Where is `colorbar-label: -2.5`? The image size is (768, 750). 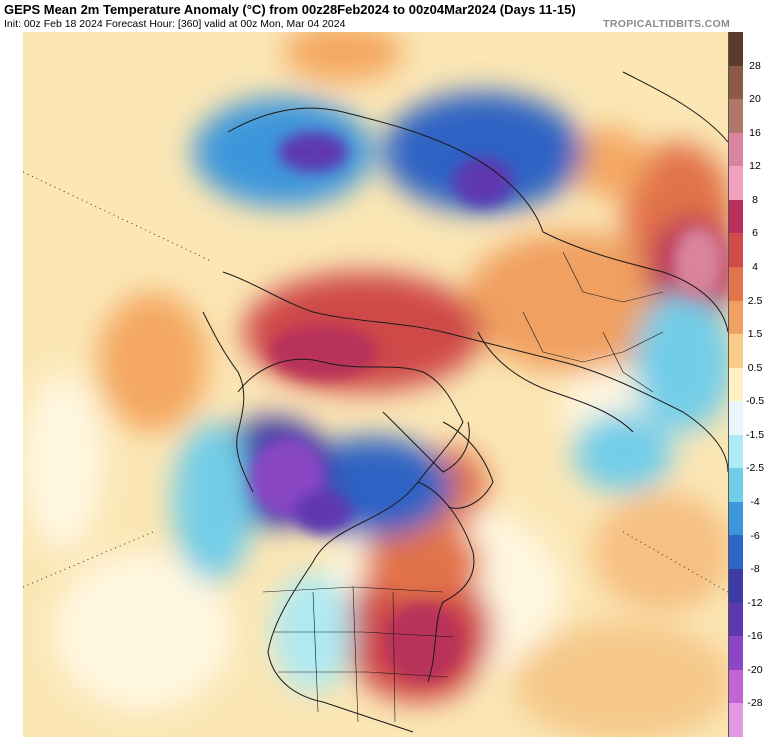
colorbar-label: -2.5 is located at coordinates (755, 468).